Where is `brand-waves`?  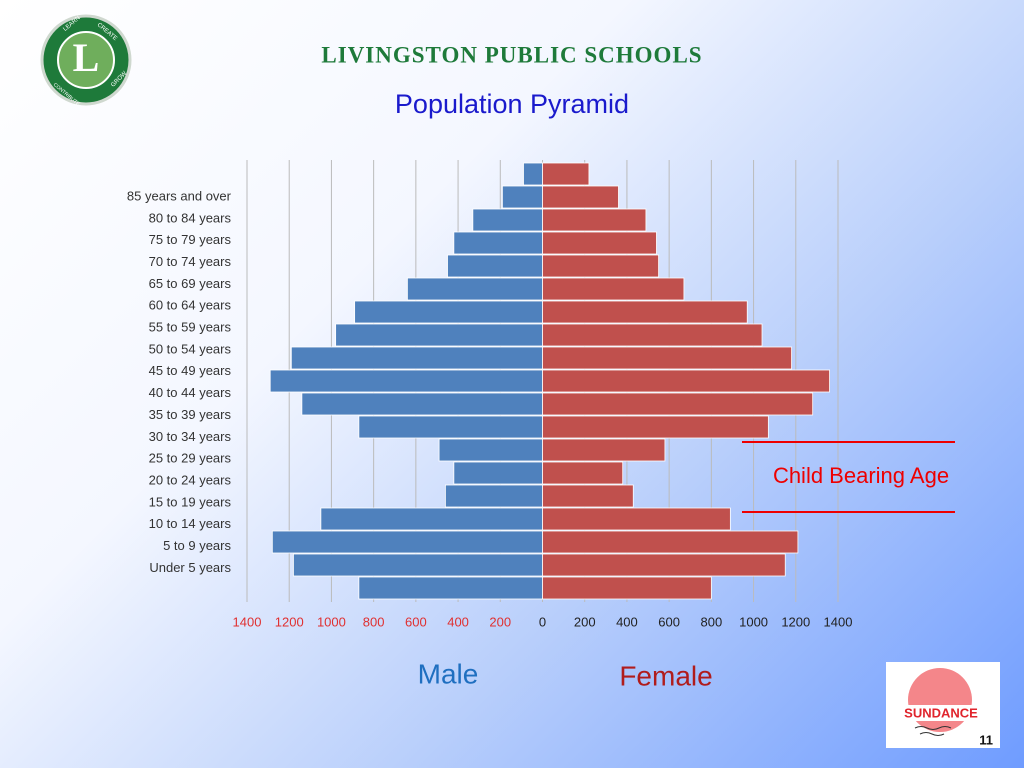
brand-waves is located at coordinates (933, 731).